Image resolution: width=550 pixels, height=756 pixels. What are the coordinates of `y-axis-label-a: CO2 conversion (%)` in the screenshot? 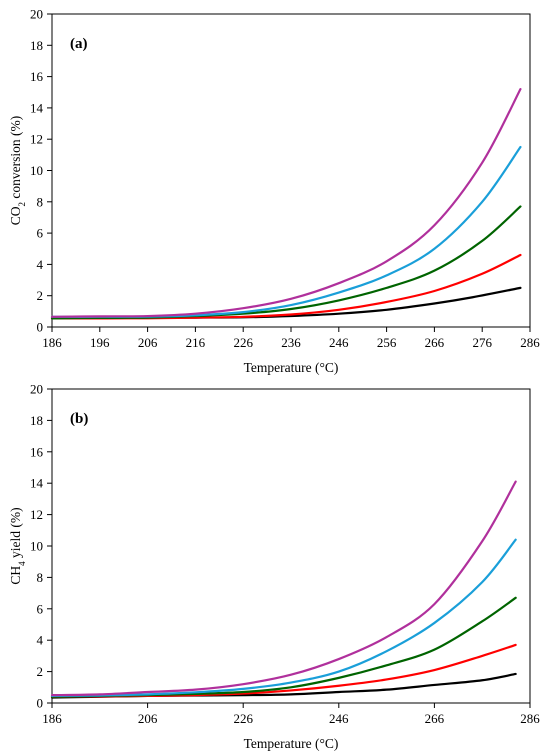 It's located at (17, 171).